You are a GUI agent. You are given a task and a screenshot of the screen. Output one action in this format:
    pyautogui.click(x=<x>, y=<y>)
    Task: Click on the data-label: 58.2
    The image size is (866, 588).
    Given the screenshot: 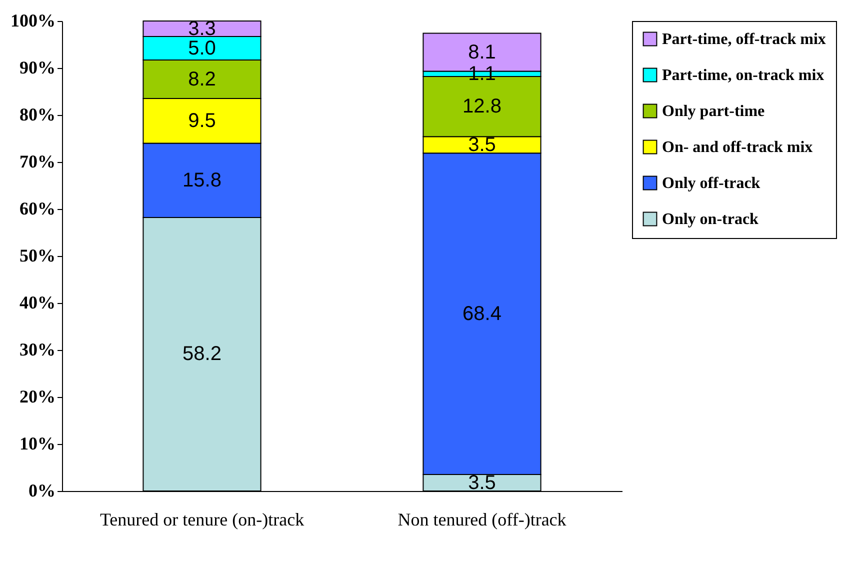 What is the action you would take?
    pyautogui.click(x=202, y=354)
    